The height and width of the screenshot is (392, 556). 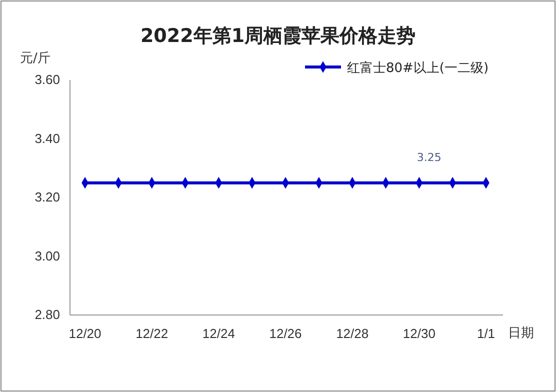 What do you see at coordinates (47, 138) in the screenshot?
I see `y-tick-label: 3.40` at bounding box center [47, 138].